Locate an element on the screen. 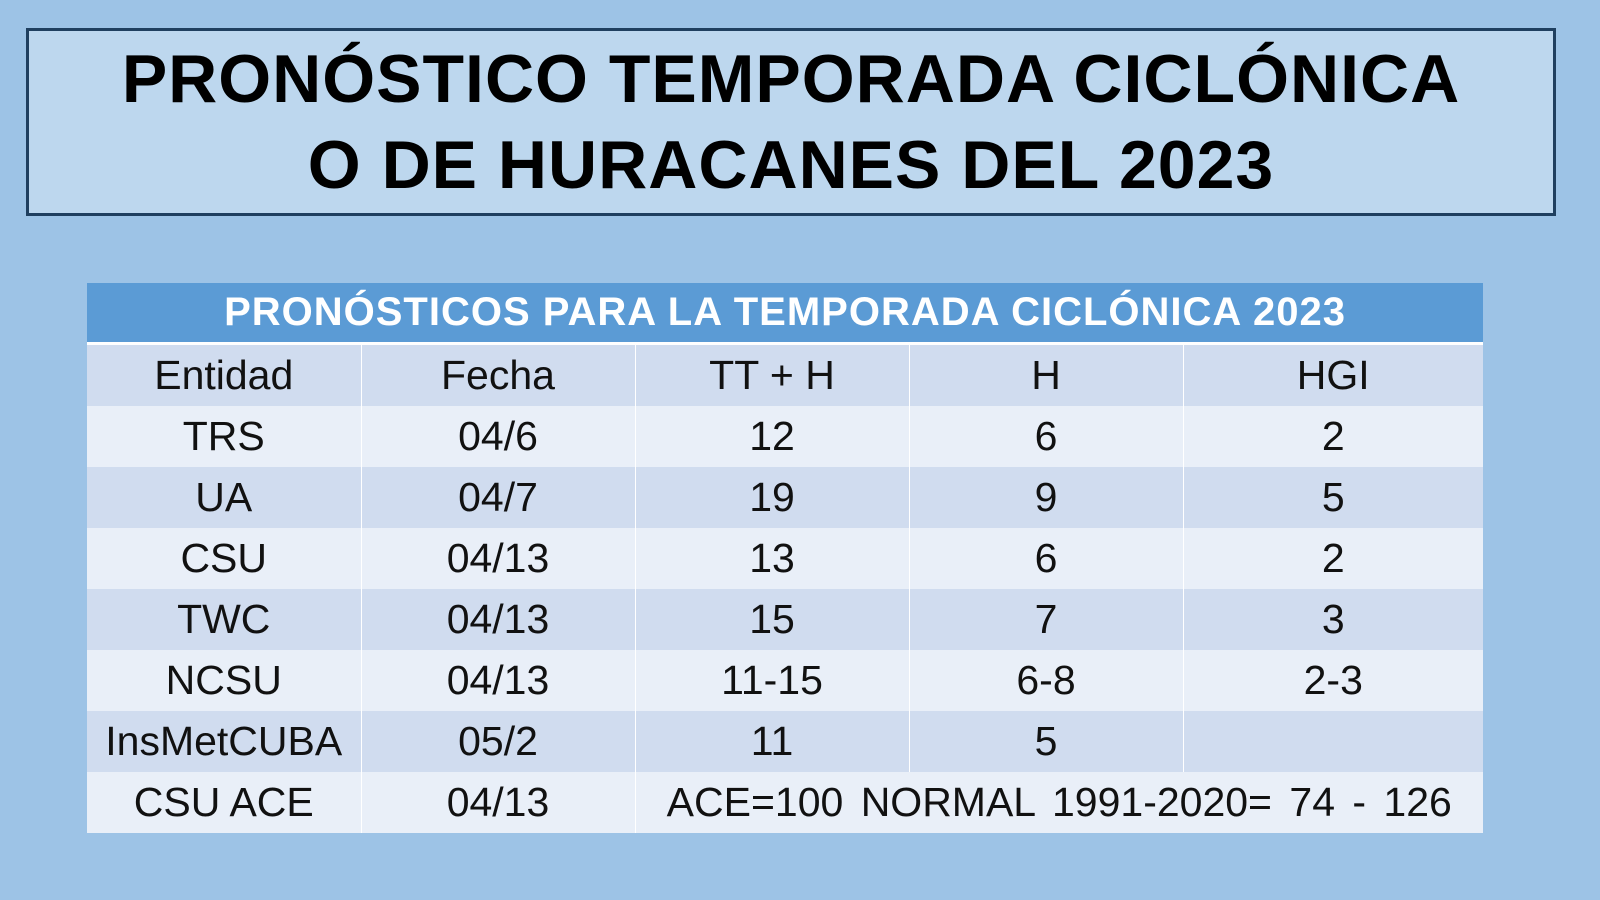 This screenshot has width=1600, height=900. table-row: TWC 04/13 15 7 3 is located at coordinates (785, 619).